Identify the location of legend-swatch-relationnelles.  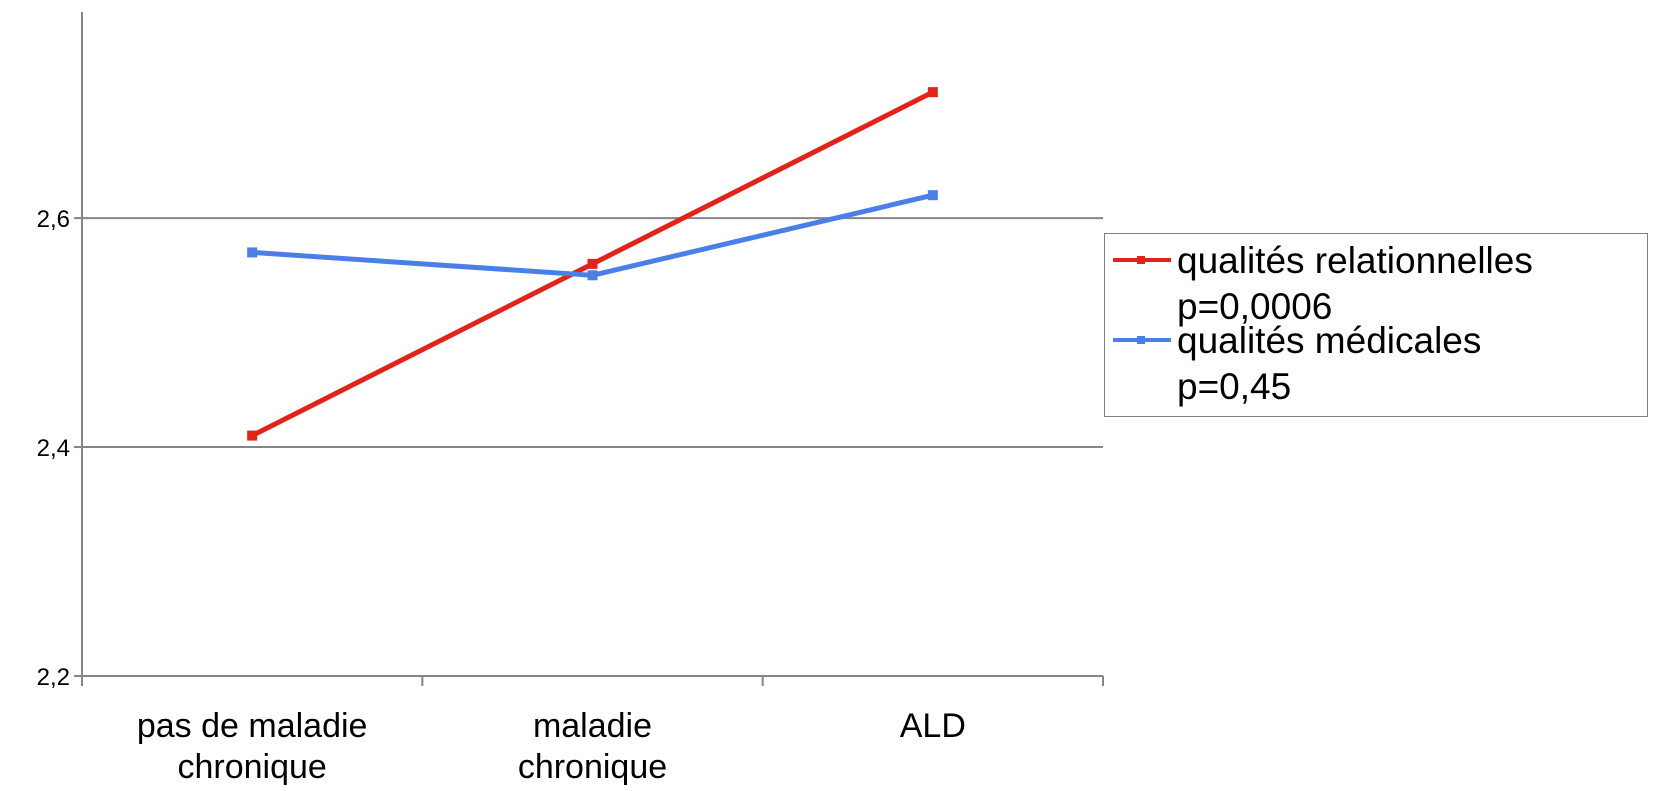
(1142, 260).